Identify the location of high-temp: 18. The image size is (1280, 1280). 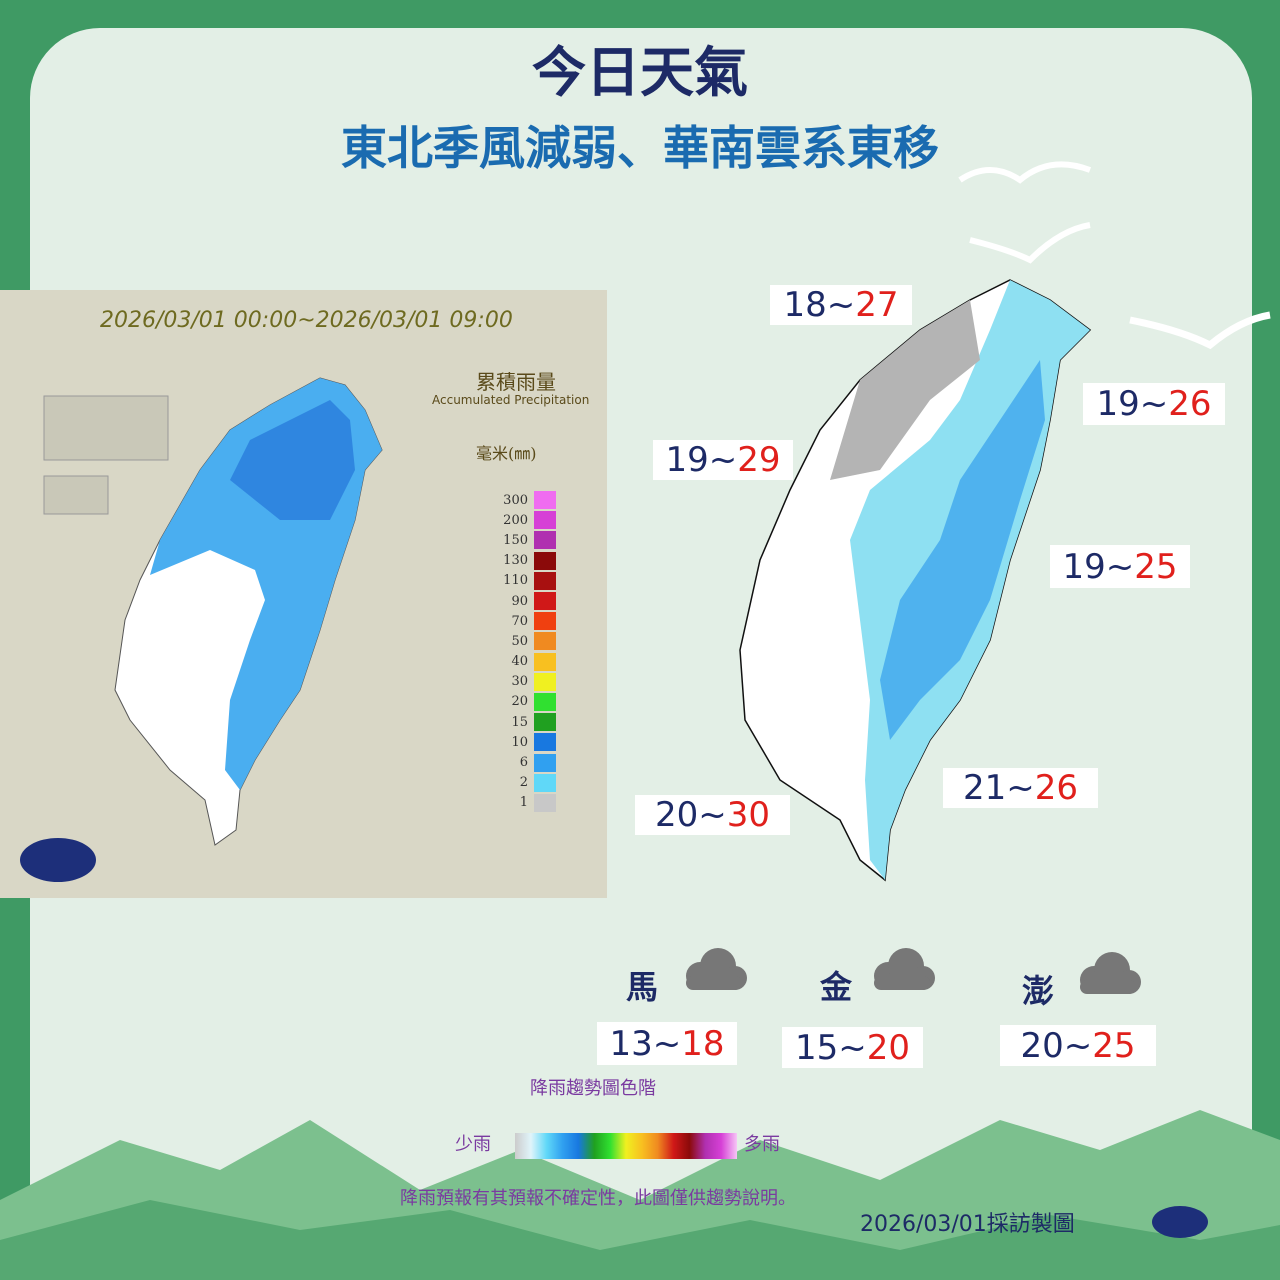
(703, 1043).